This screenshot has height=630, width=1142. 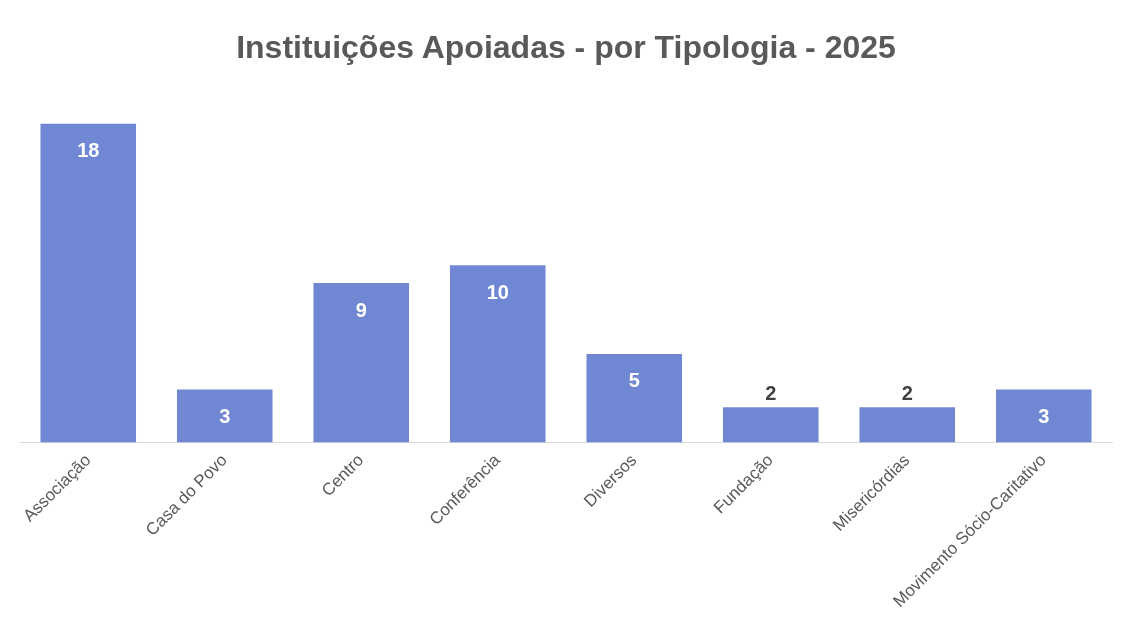 What do you see at coordinates (497, 291) in the screenshot?
I see `data-label: 10` at bounding box center [497, 291].